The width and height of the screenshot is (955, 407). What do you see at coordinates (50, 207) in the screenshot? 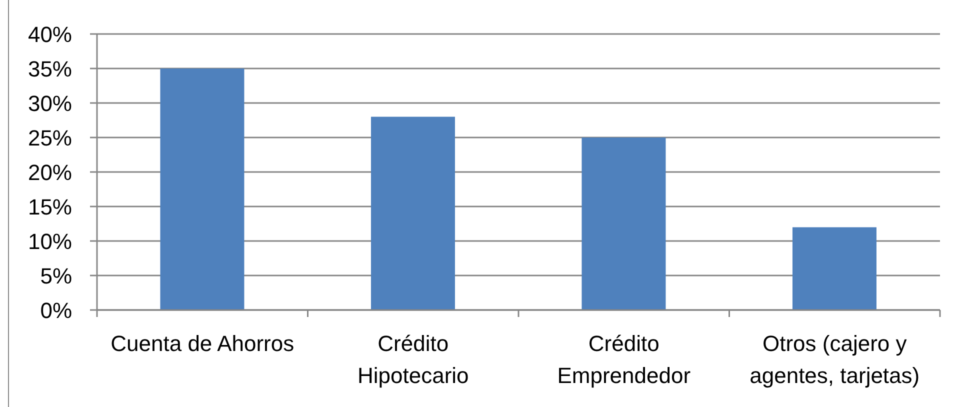
I see `y-tick-label: 15%` at bounding box center [50, 207].